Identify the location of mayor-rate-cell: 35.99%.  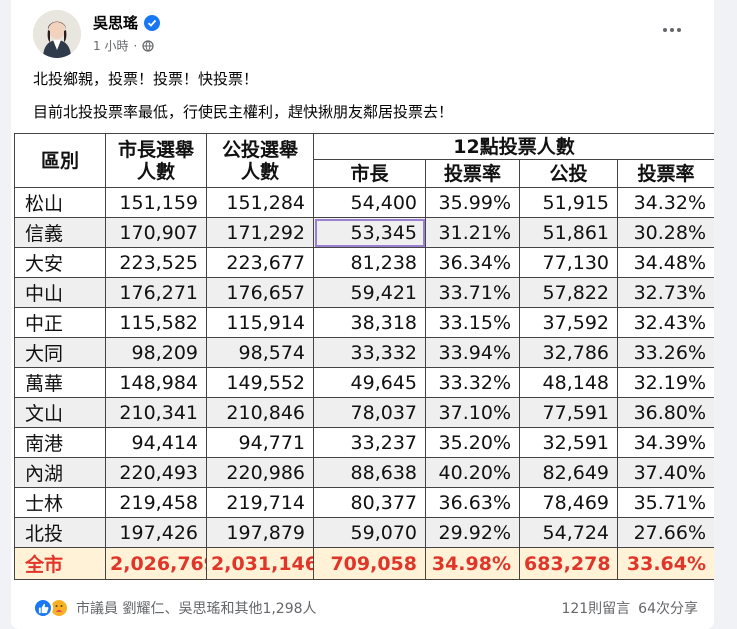
(472, 202).